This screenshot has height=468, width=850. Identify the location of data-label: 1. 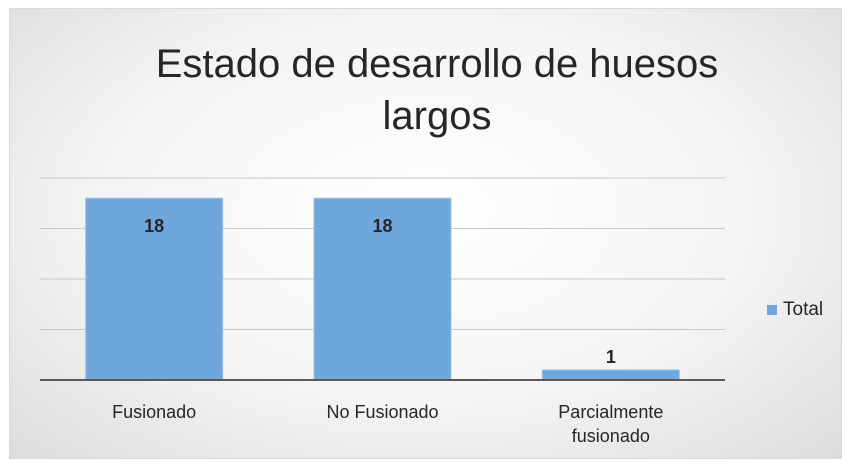
(610, 356).